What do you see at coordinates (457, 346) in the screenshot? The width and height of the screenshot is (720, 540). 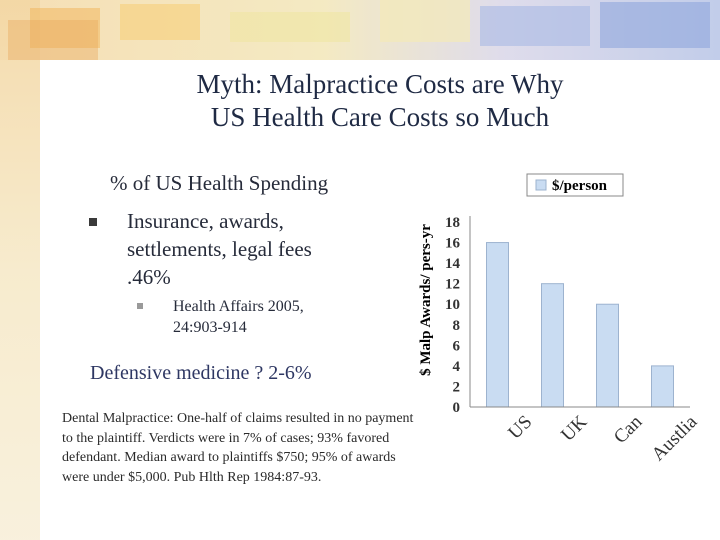 I see `y-tick-label: 6` at bounding box center [457, 346].